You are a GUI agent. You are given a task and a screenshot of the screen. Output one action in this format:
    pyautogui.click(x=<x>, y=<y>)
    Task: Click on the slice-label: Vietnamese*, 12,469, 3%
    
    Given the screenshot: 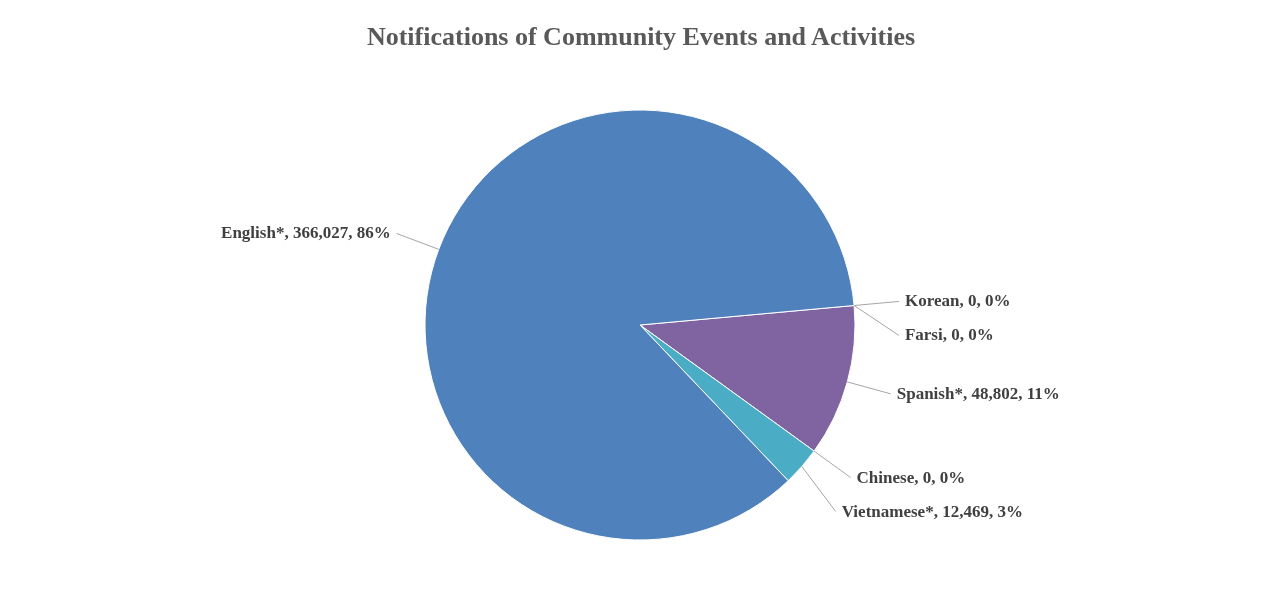 What is the action you would take?
    pyautogui.click(x=932, y=511)
    